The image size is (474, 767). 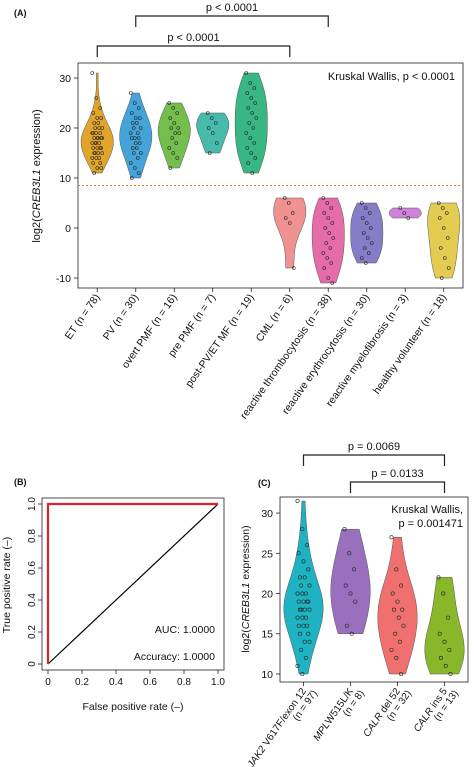 What do you see at coordinates (267, 514) in the screenshot?
I see `panel-c-y-tick-label: 30` at bounding box center [267, 514].